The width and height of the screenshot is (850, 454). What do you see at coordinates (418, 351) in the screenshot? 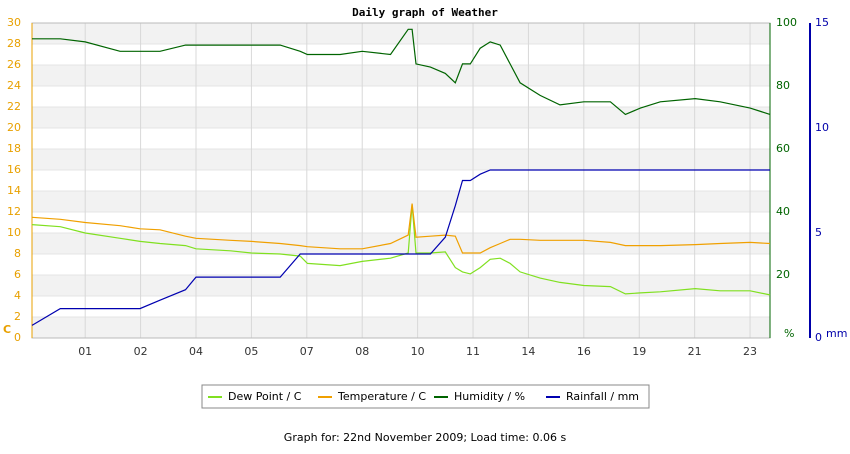
I see `x-tick-label: 10` at bounding box center [418, 351].